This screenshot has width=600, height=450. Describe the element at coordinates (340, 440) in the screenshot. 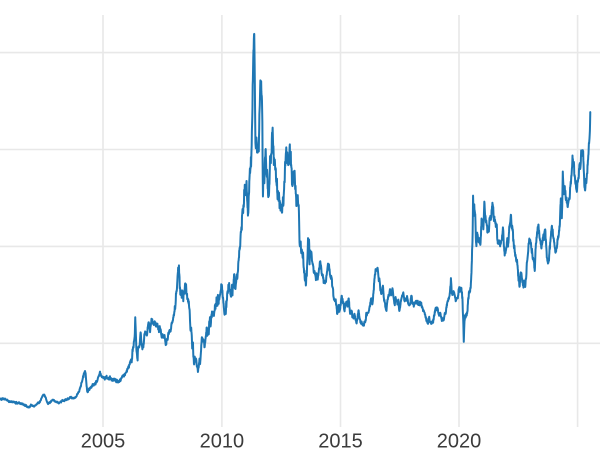

I see `svg-text: 2015` at that location.